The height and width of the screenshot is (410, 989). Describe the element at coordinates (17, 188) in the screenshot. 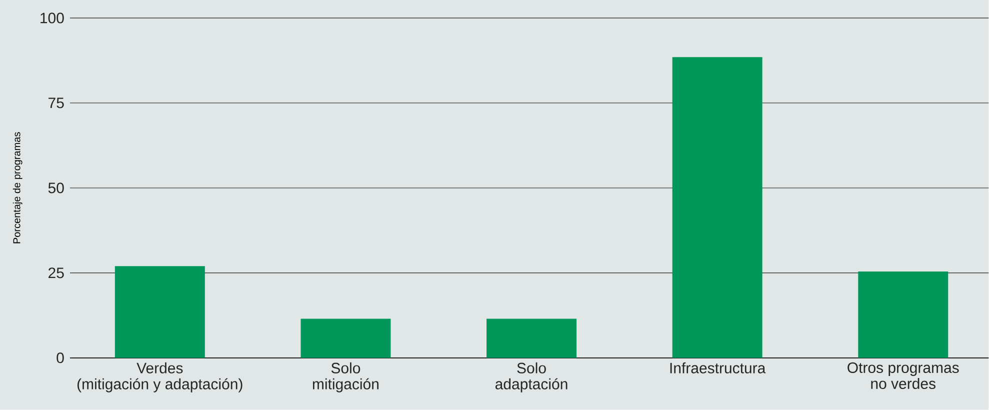

I see `y-axis-title: Porcentaje de programas` at that location.